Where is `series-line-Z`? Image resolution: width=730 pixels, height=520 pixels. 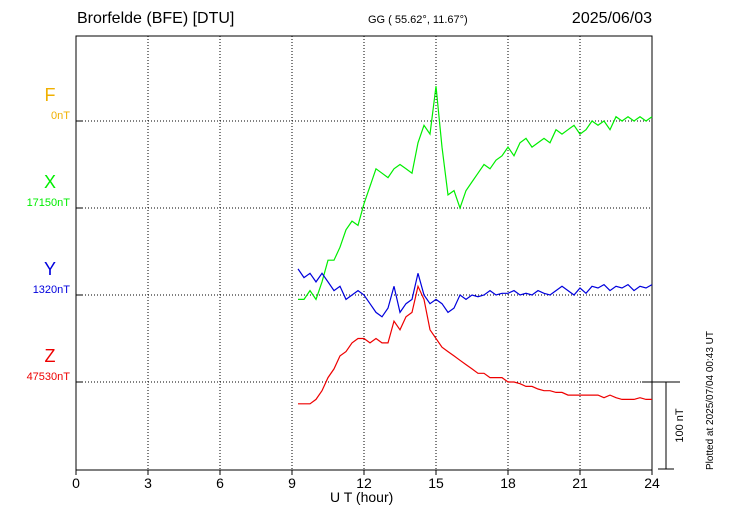
series-line-Z is located at coordinates (475, 344).